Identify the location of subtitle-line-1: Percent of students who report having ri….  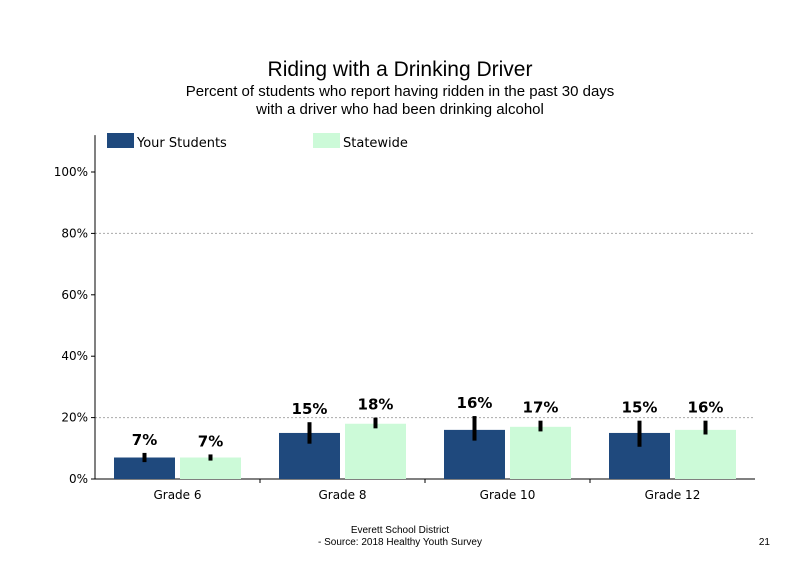
(400, 91).